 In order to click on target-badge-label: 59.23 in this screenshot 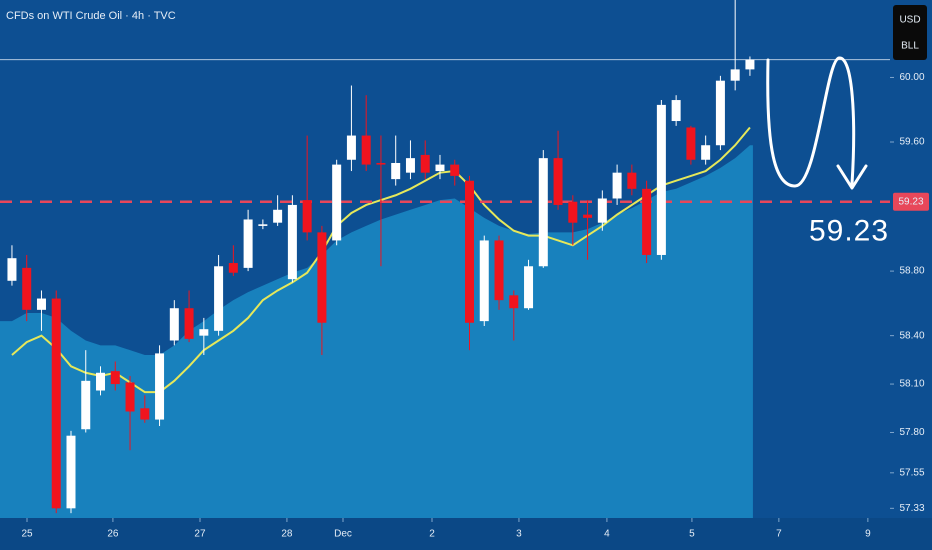, I will do `click(910, 201)`.